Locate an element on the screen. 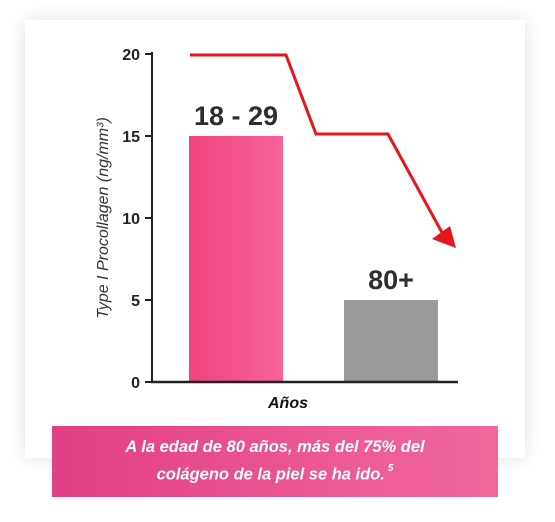  footer-line-2: colágeno de la piel se ha ido. 5 is located at coordinates (275, 473).